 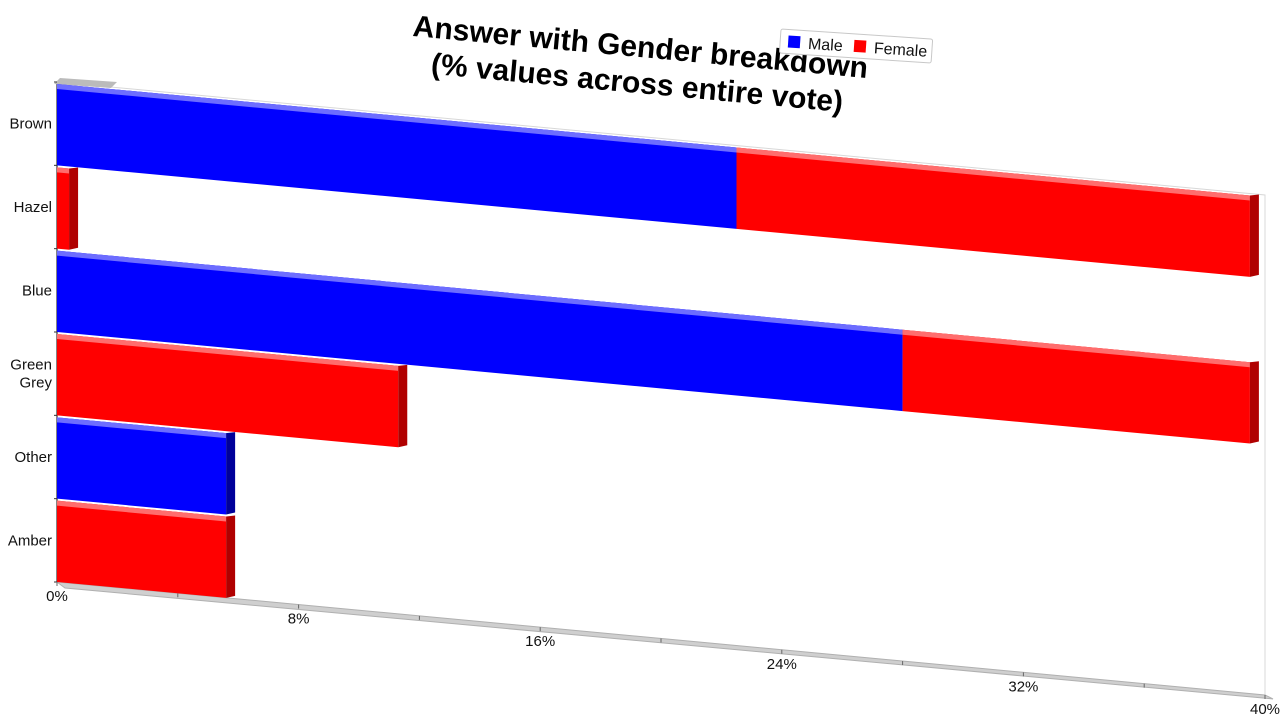 I want to click on category-label-blue: Blue, so click(x=37, y=290).